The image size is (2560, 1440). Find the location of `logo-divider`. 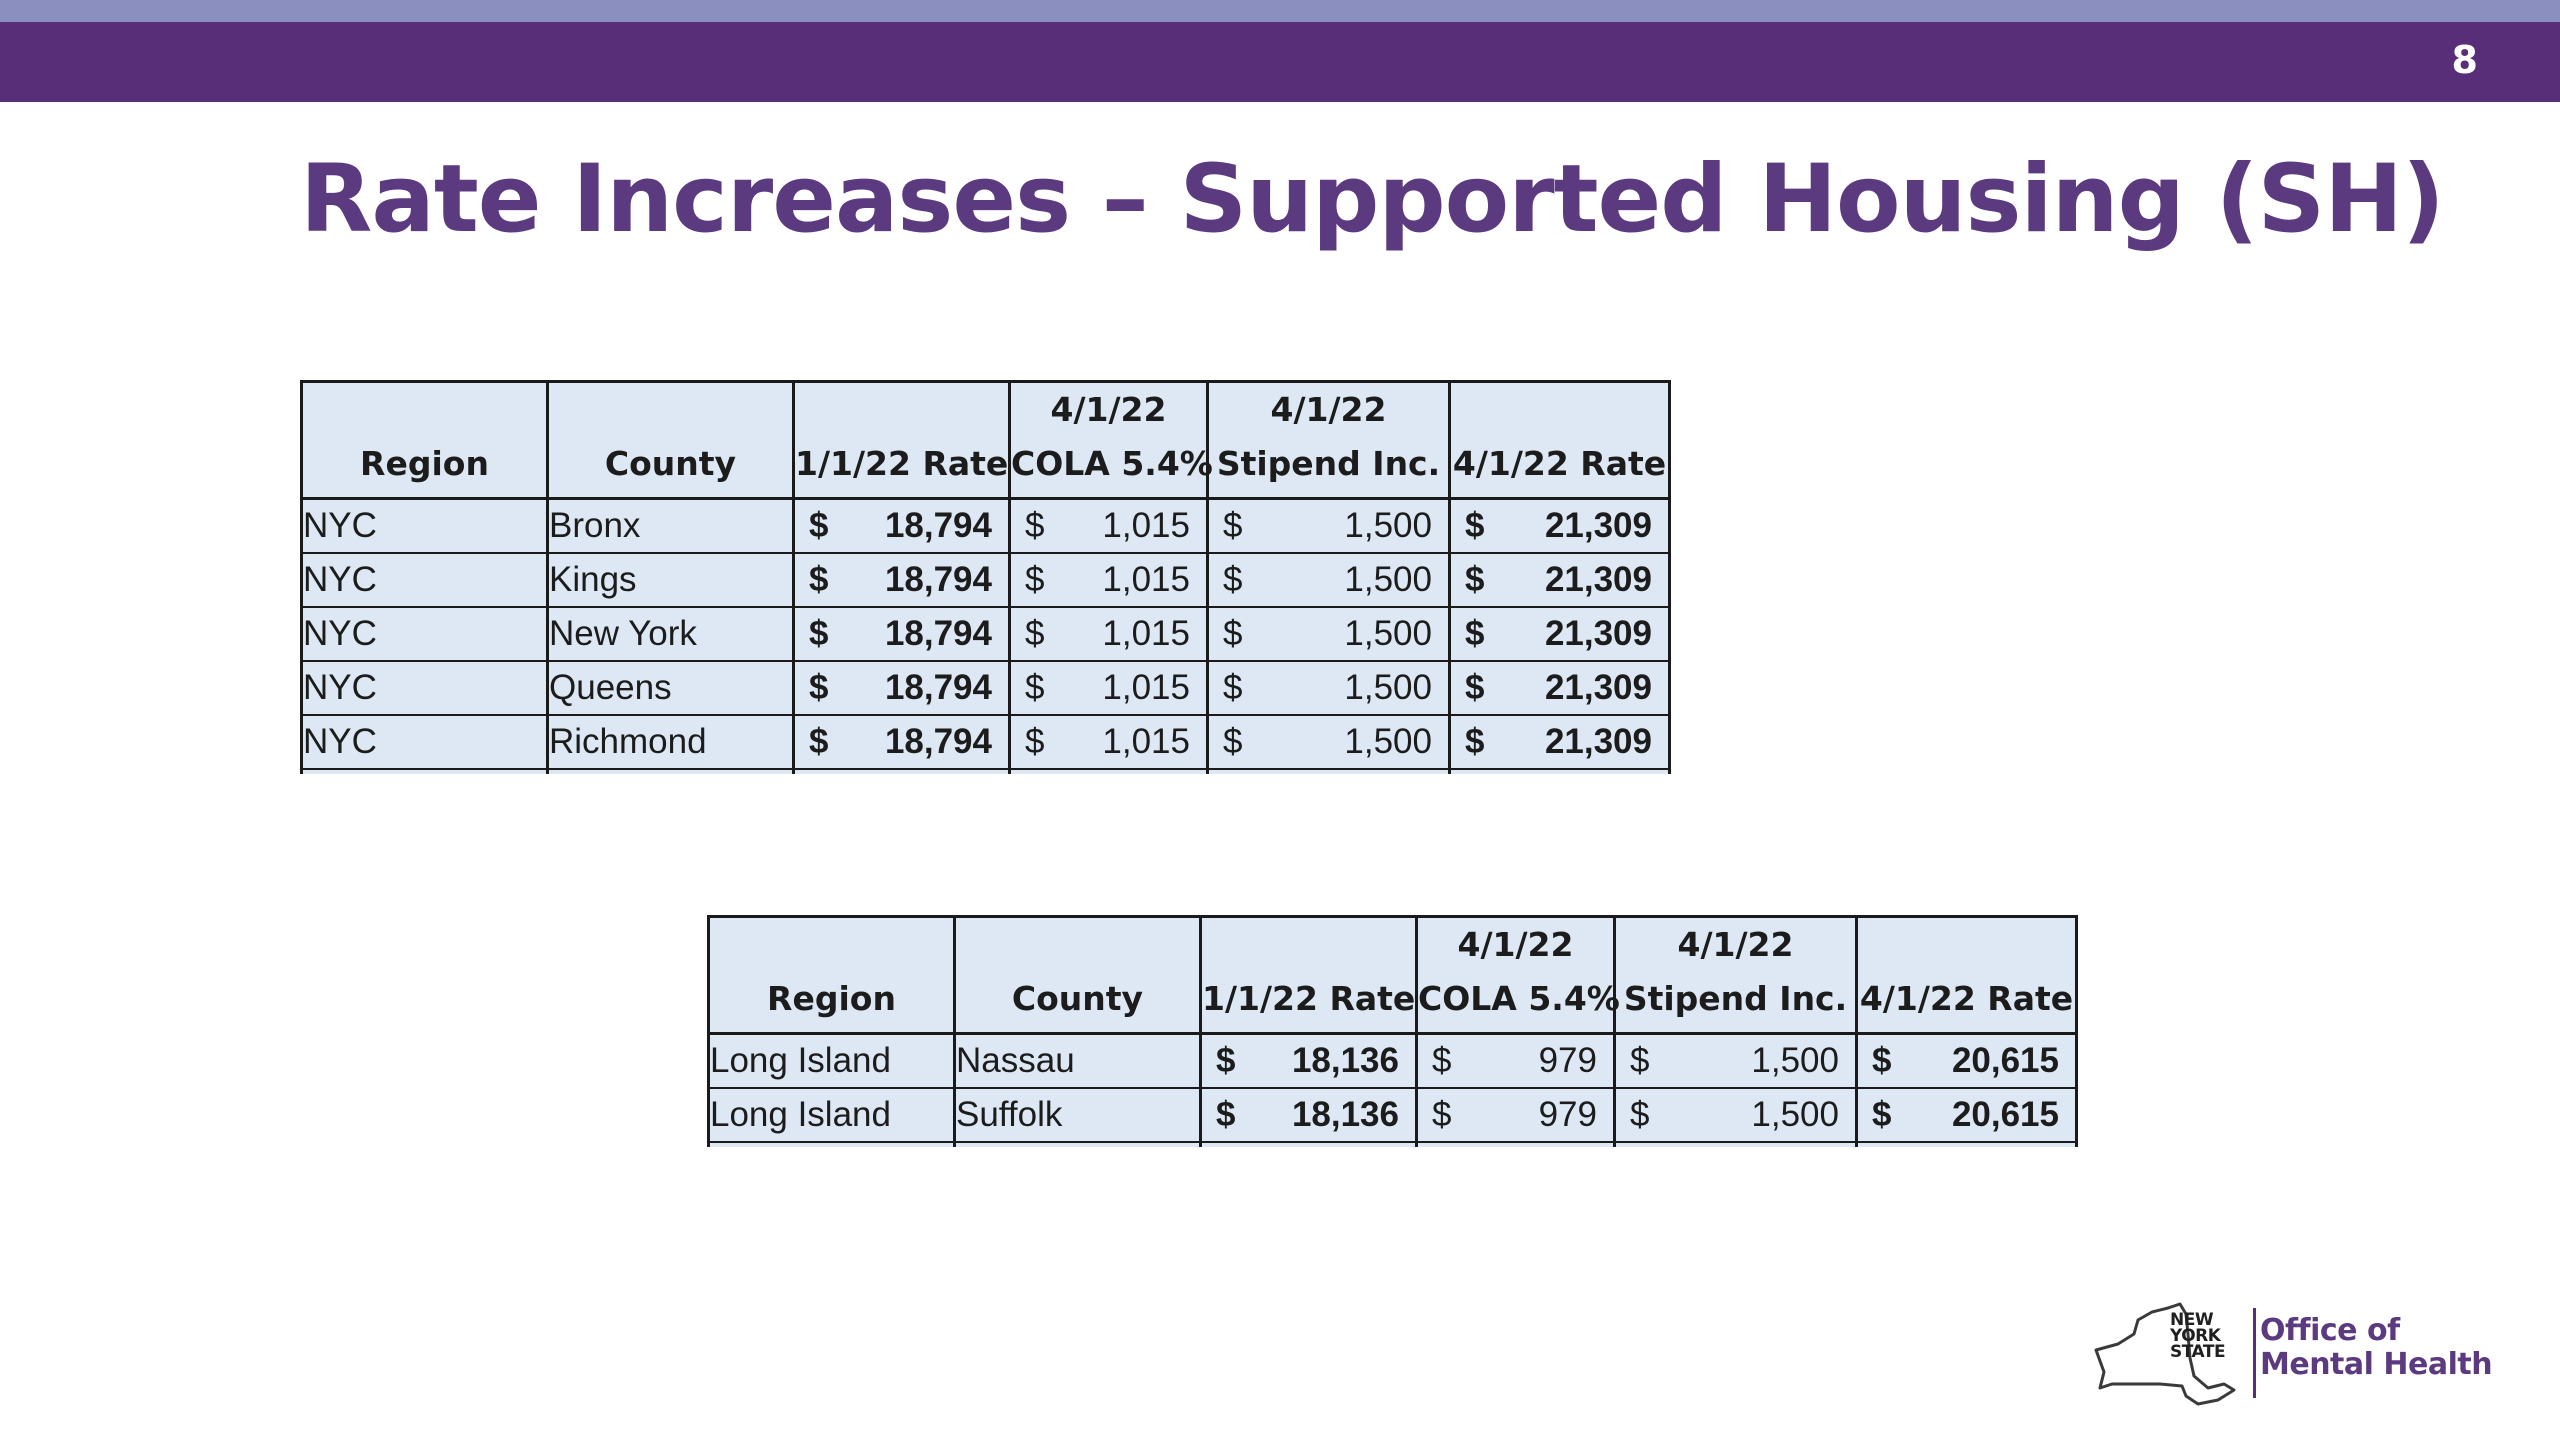

logo-divider is located at coordinates (2254, 1353).